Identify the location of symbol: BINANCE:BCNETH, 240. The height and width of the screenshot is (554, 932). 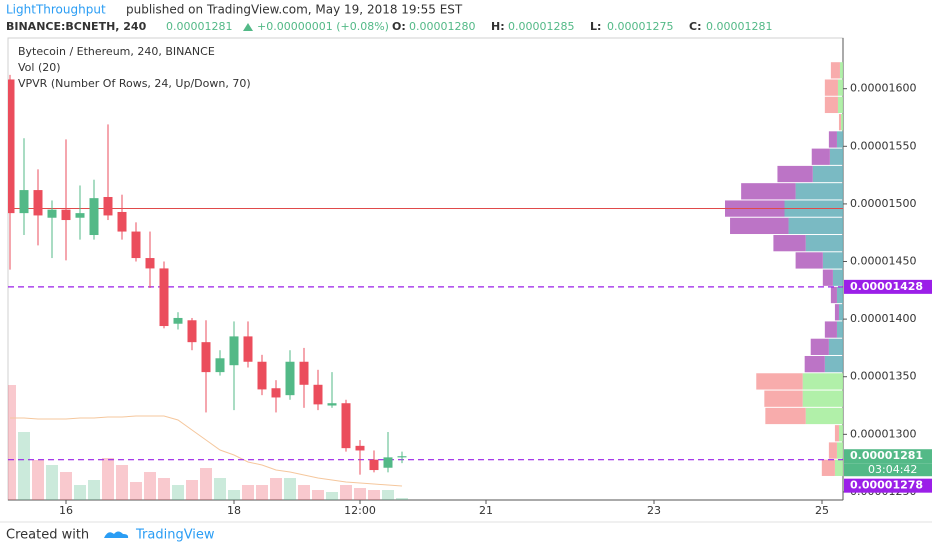
(76, 26).